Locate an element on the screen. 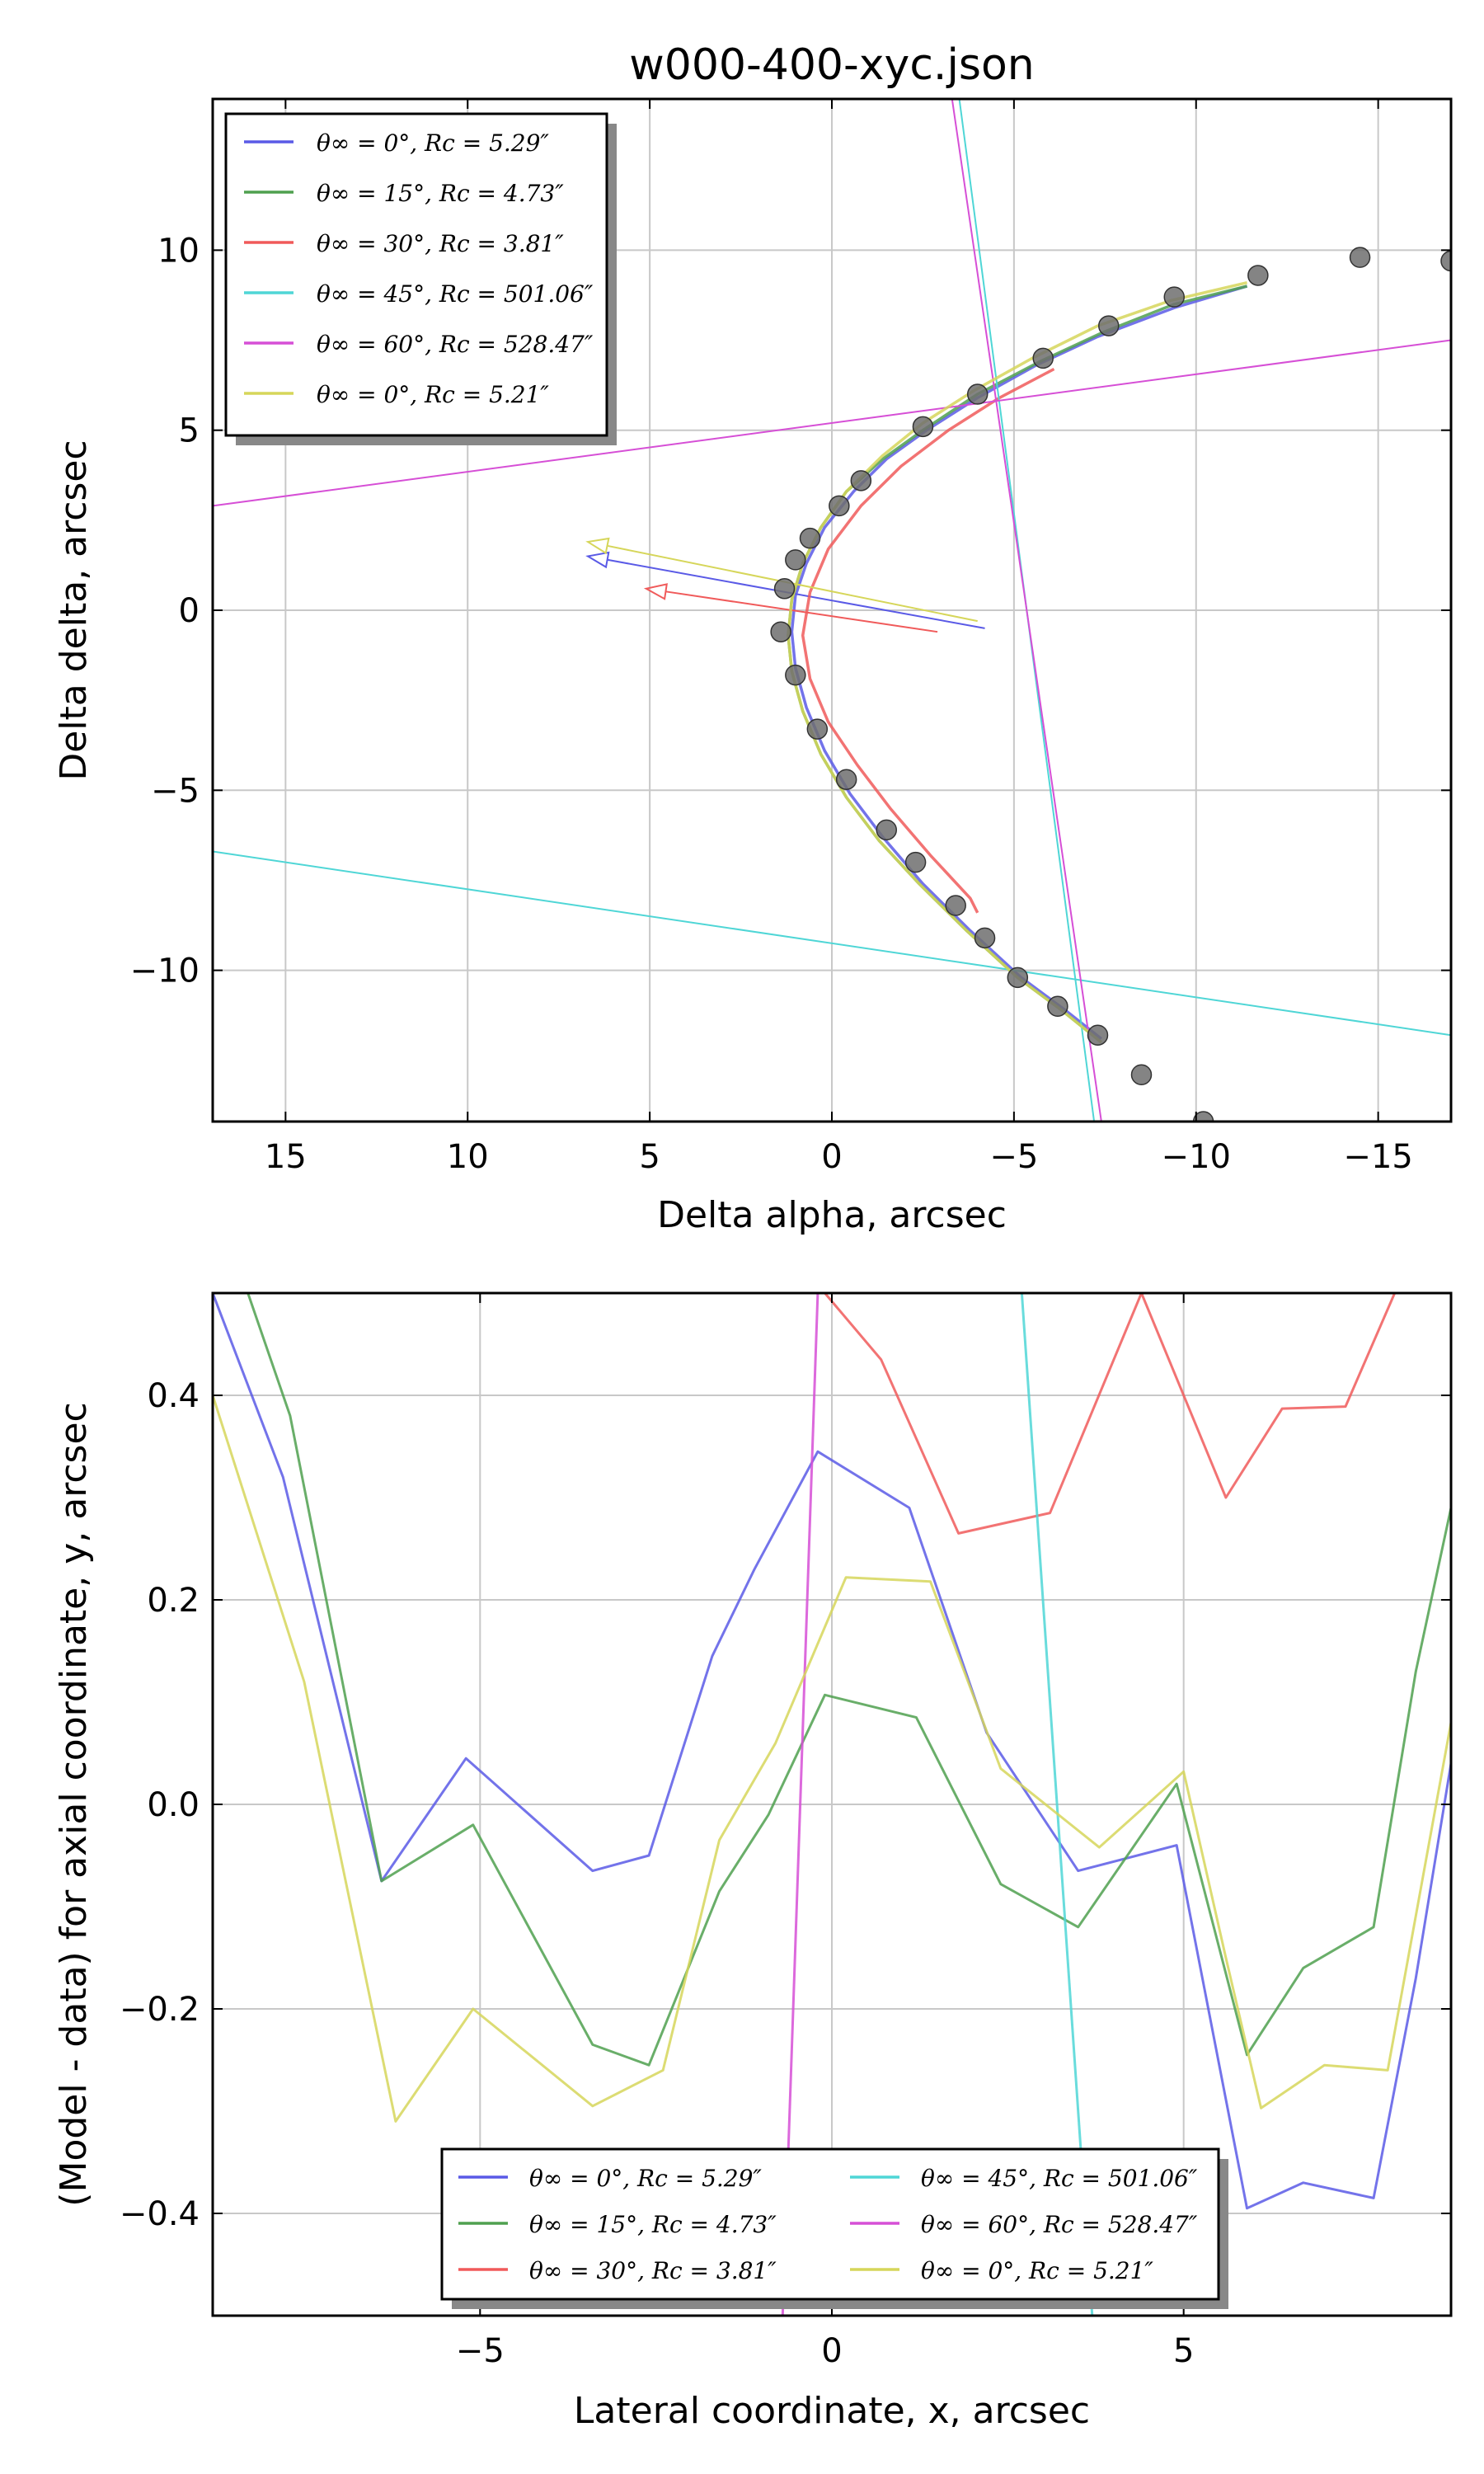 The width and height of the screenshot is (1484, 2474). top-x-tick-label: −10 is located at coordinates (1196, 1157).